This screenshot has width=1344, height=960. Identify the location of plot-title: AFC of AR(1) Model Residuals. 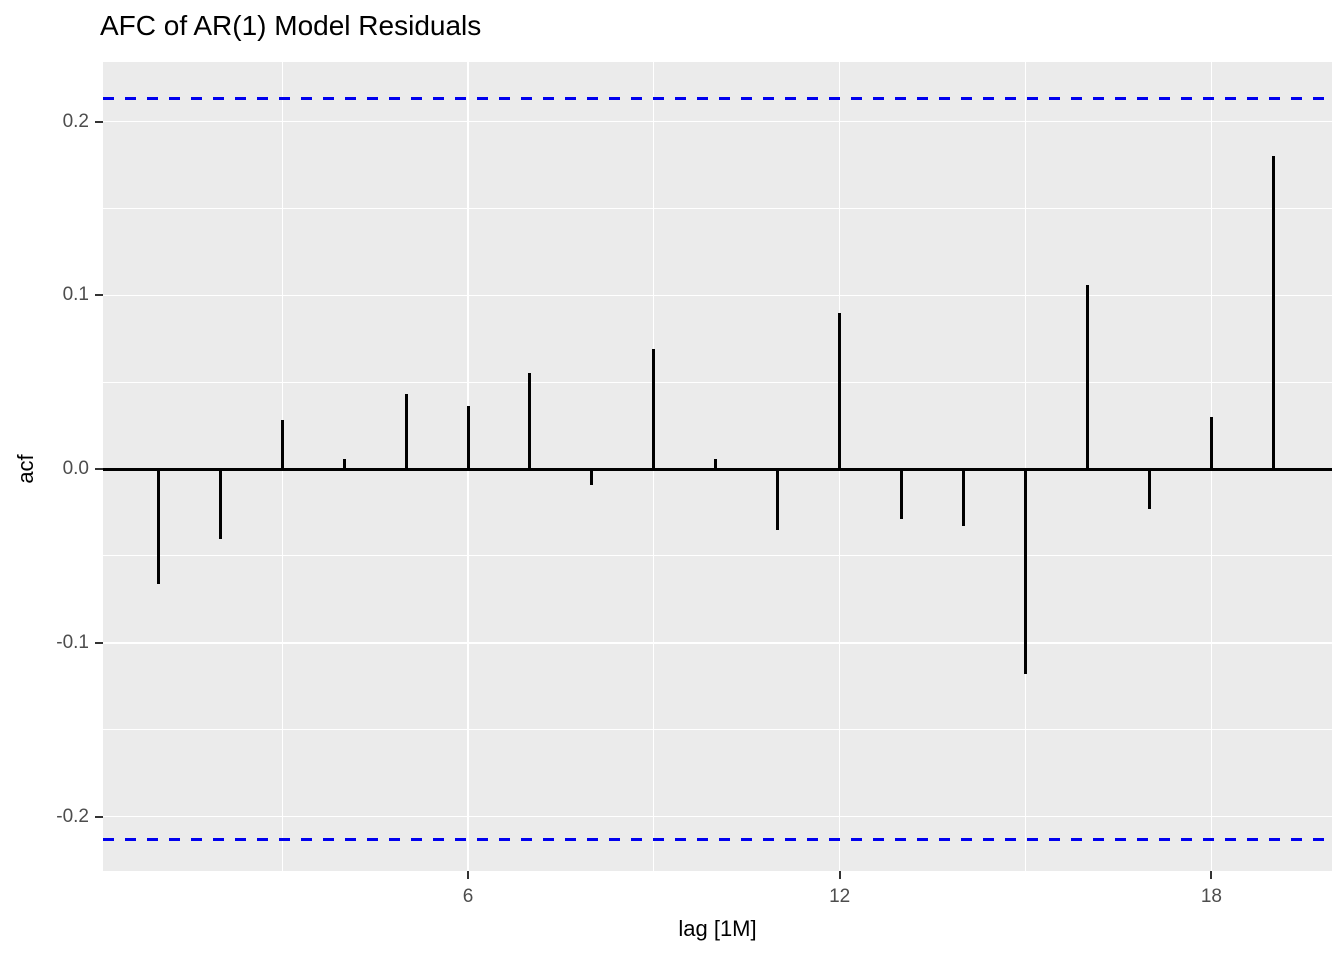
(291, 25).